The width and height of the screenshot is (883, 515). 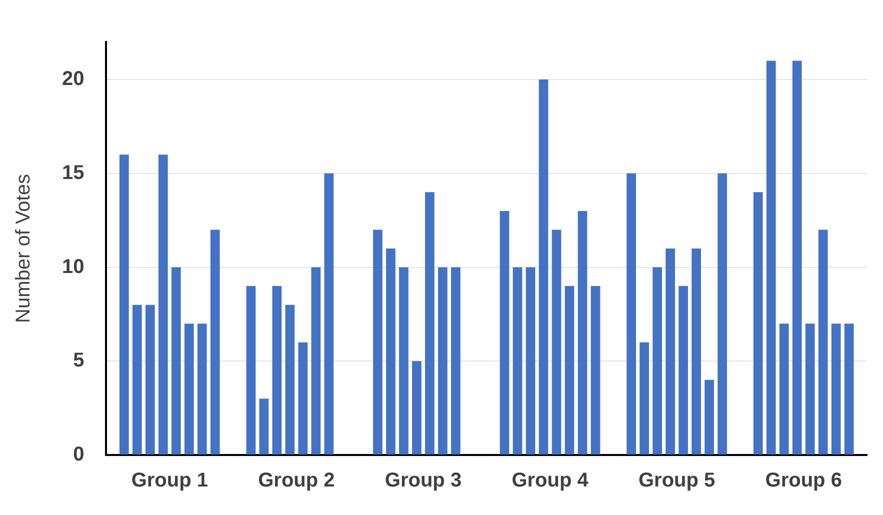 What do you see at coordinates (803, 481) in the screenshot?
I see `x-tick-label: Group 6` at bounding box center [803, 481].